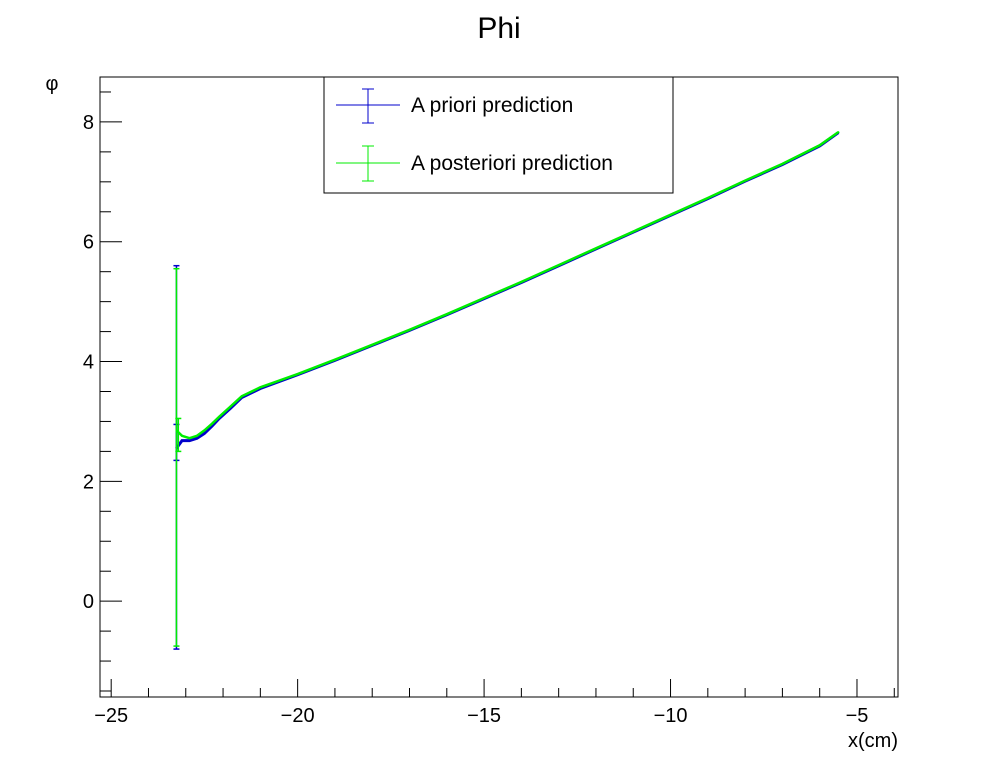  Describe the element at coordinates (88, 363) in the screenshot. I see `y-tick-label: 4` at that location.